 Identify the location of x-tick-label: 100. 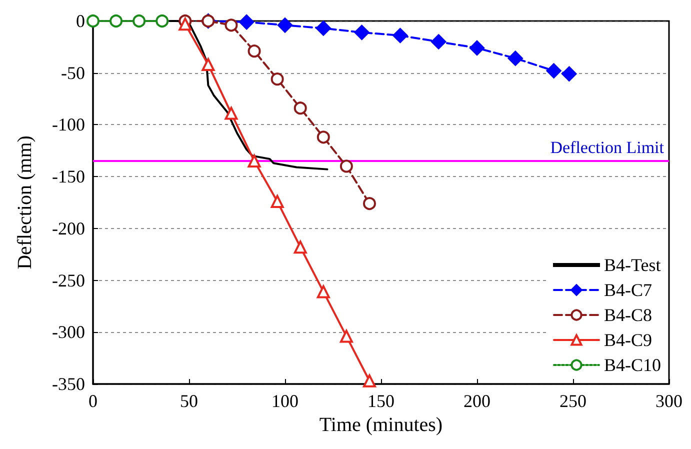
(285, 401).